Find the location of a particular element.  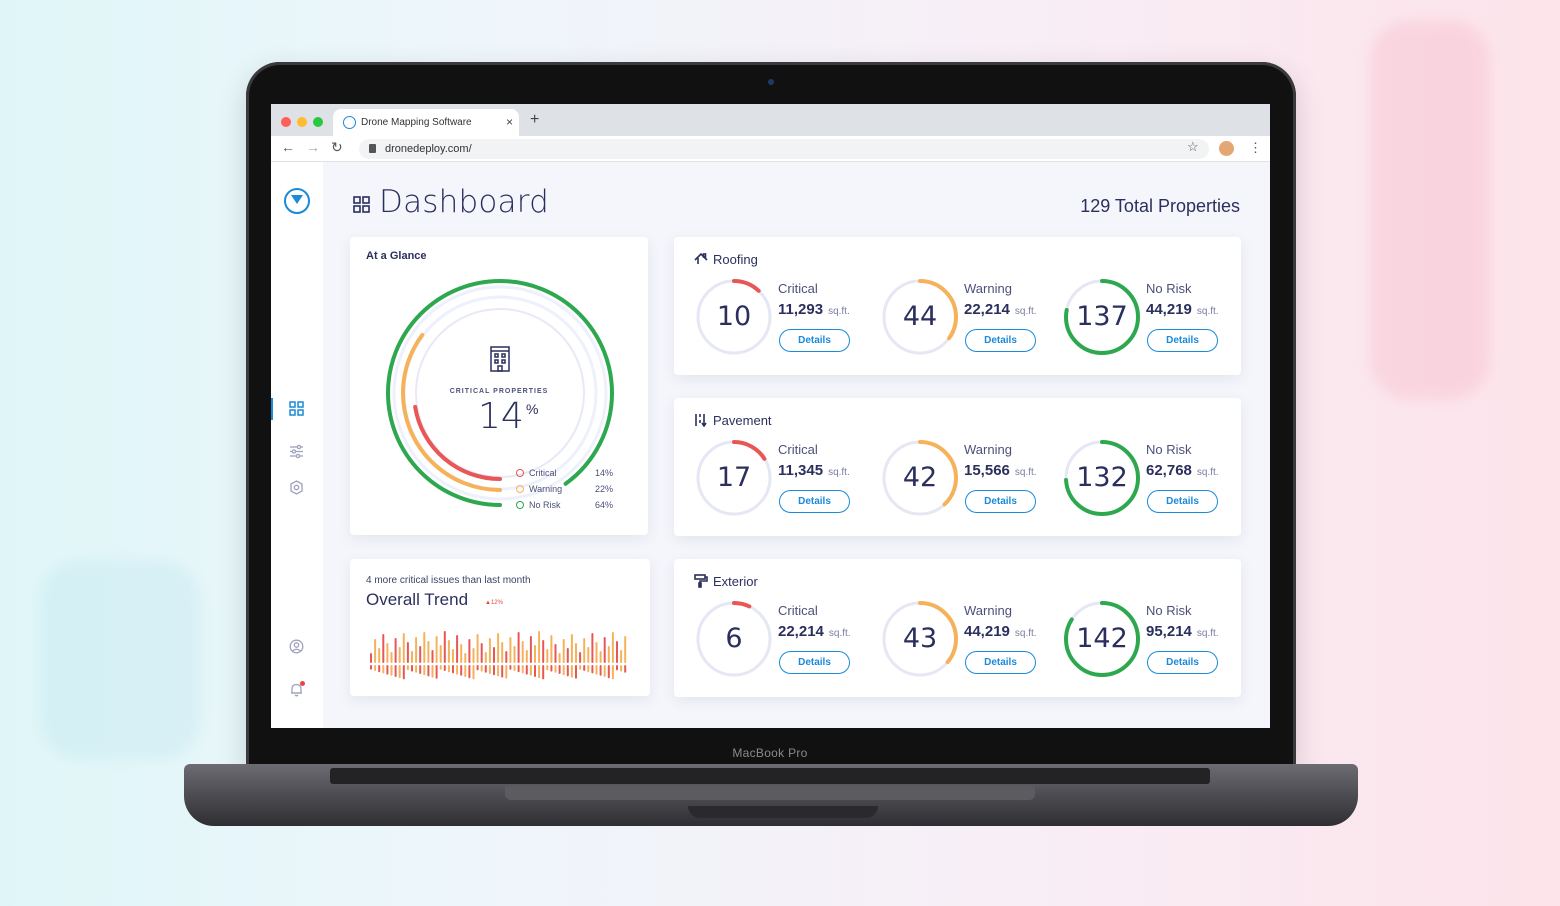

browser-menu-icon: ⋮ is located at coordinates (1255, 147).